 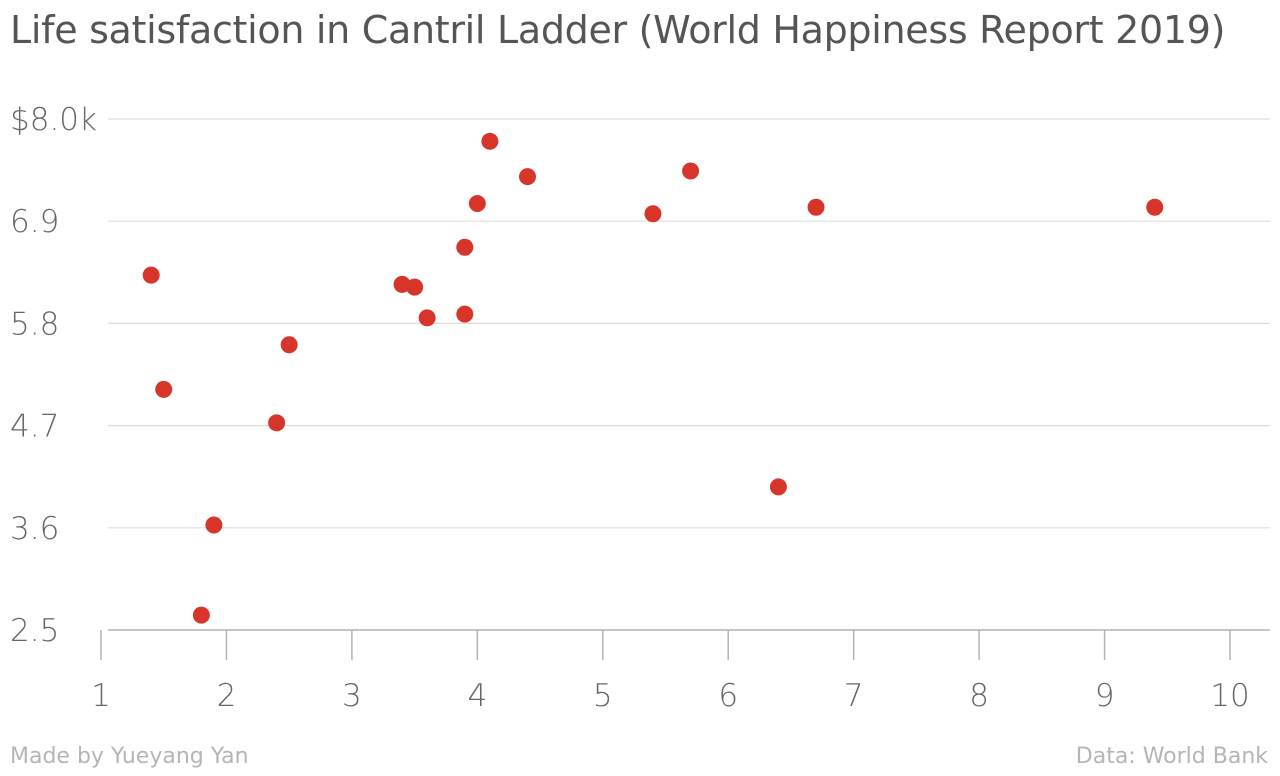 What do you see at coordinates (34, 529) in the screenshot?
I see `y-tick-label: 3.6` at bounding box center [34, 529].